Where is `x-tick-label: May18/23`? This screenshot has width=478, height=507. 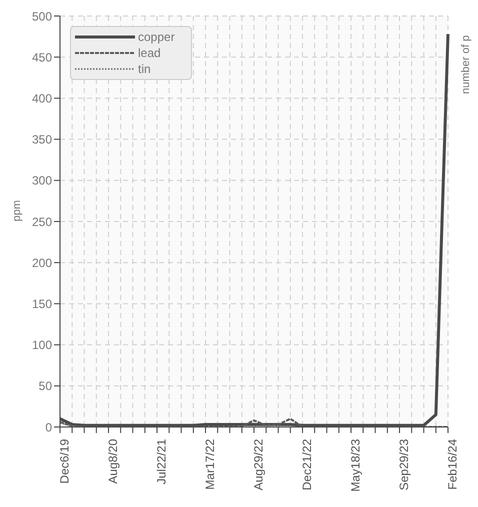
x-tick-label: May18/23 is located at coordinates (355, 465).